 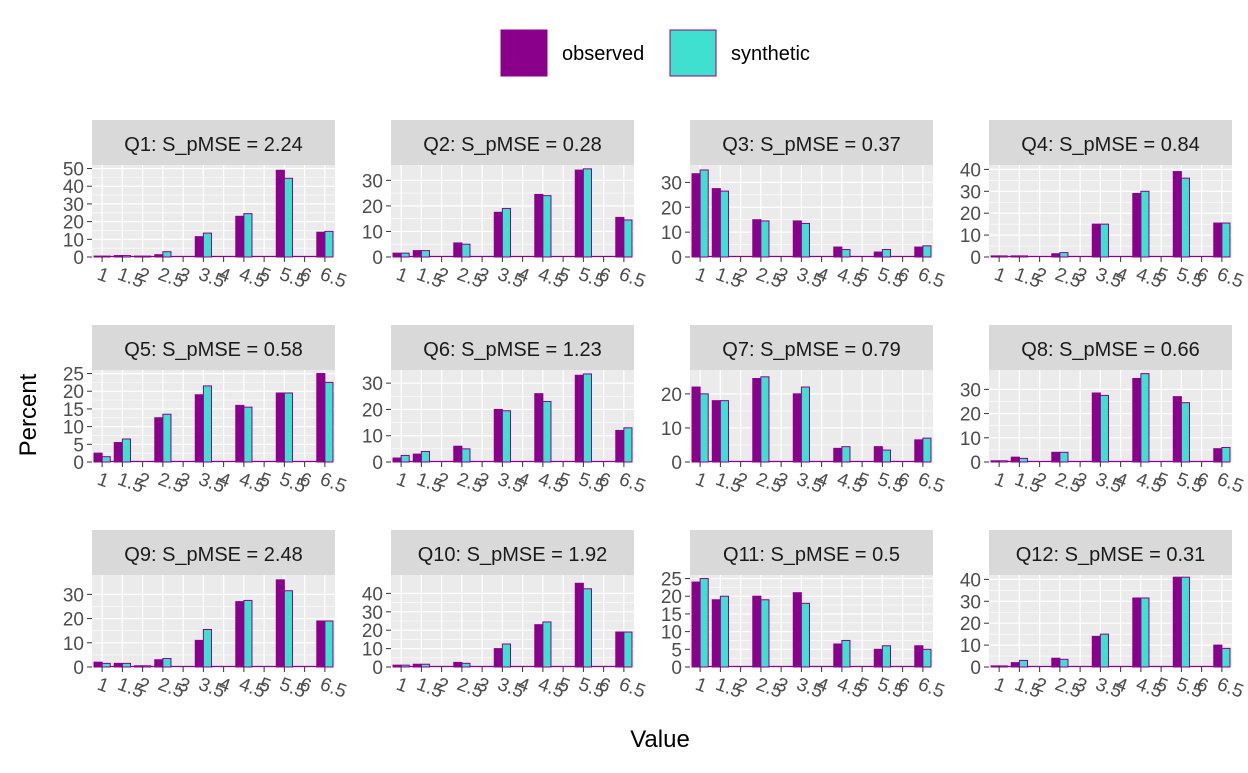 I want to click on y-tick-label: 40, so click(x=970, y=580).